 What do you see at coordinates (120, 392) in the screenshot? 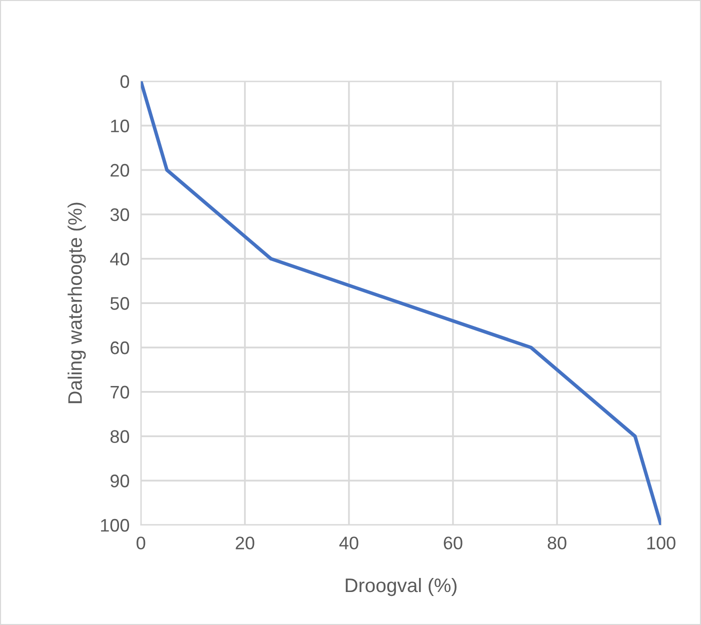
I see `y-tick-label: 70` at bounding box center [120, 392].